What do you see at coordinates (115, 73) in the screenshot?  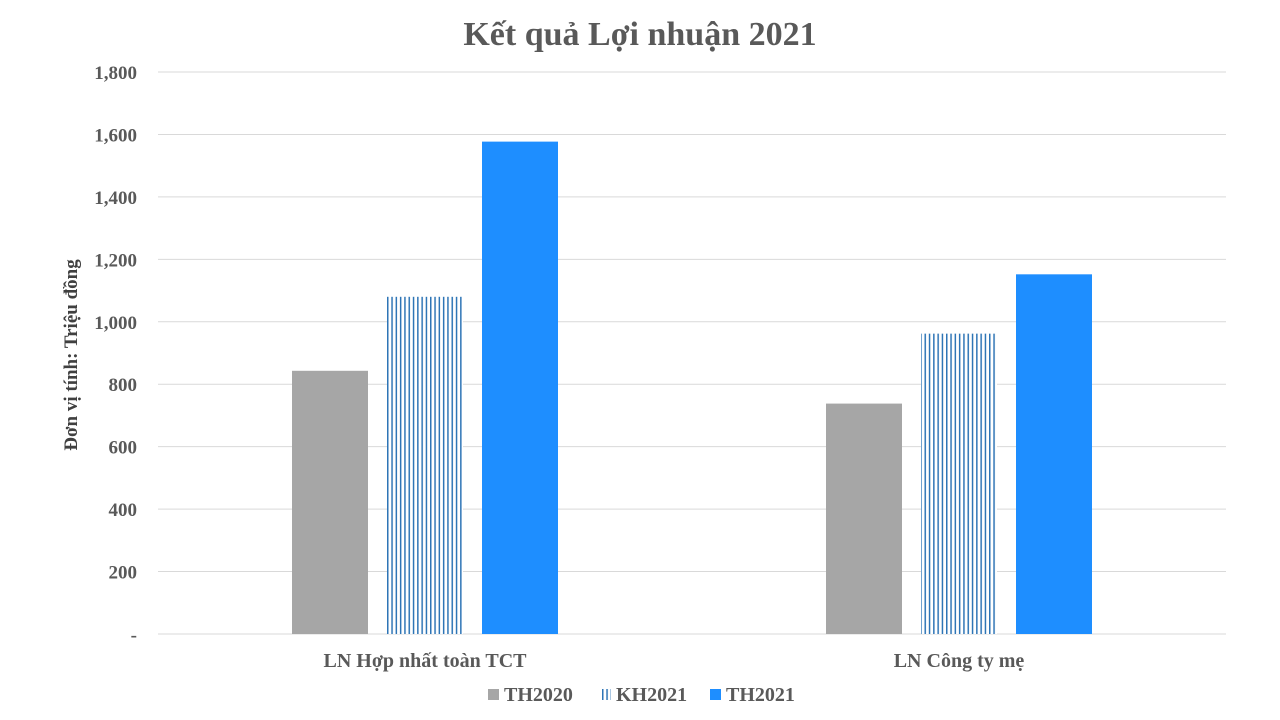 I see `y-tick-label: 1,800` at bounding box center [115, 73].